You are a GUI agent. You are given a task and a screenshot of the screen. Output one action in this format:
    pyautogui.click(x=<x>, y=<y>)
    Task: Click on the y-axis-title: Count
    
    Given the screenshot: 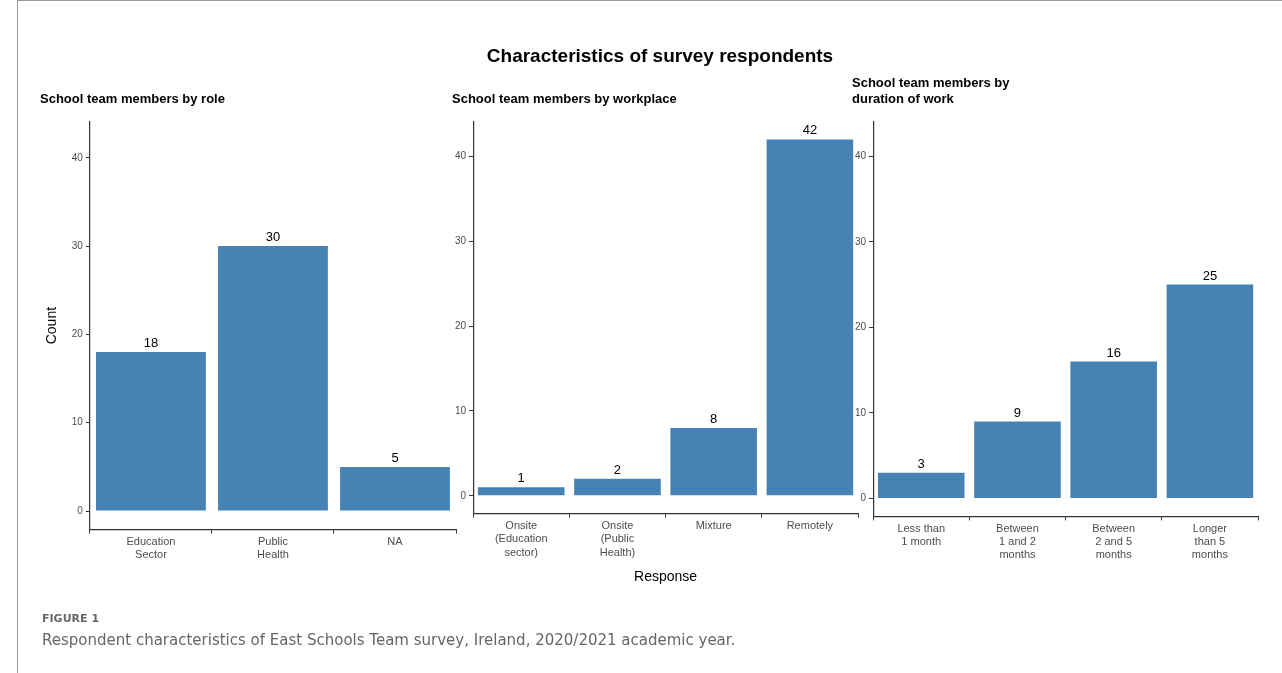 What is the action you would take?
    pyautogui.click(x=51, y=325)
    